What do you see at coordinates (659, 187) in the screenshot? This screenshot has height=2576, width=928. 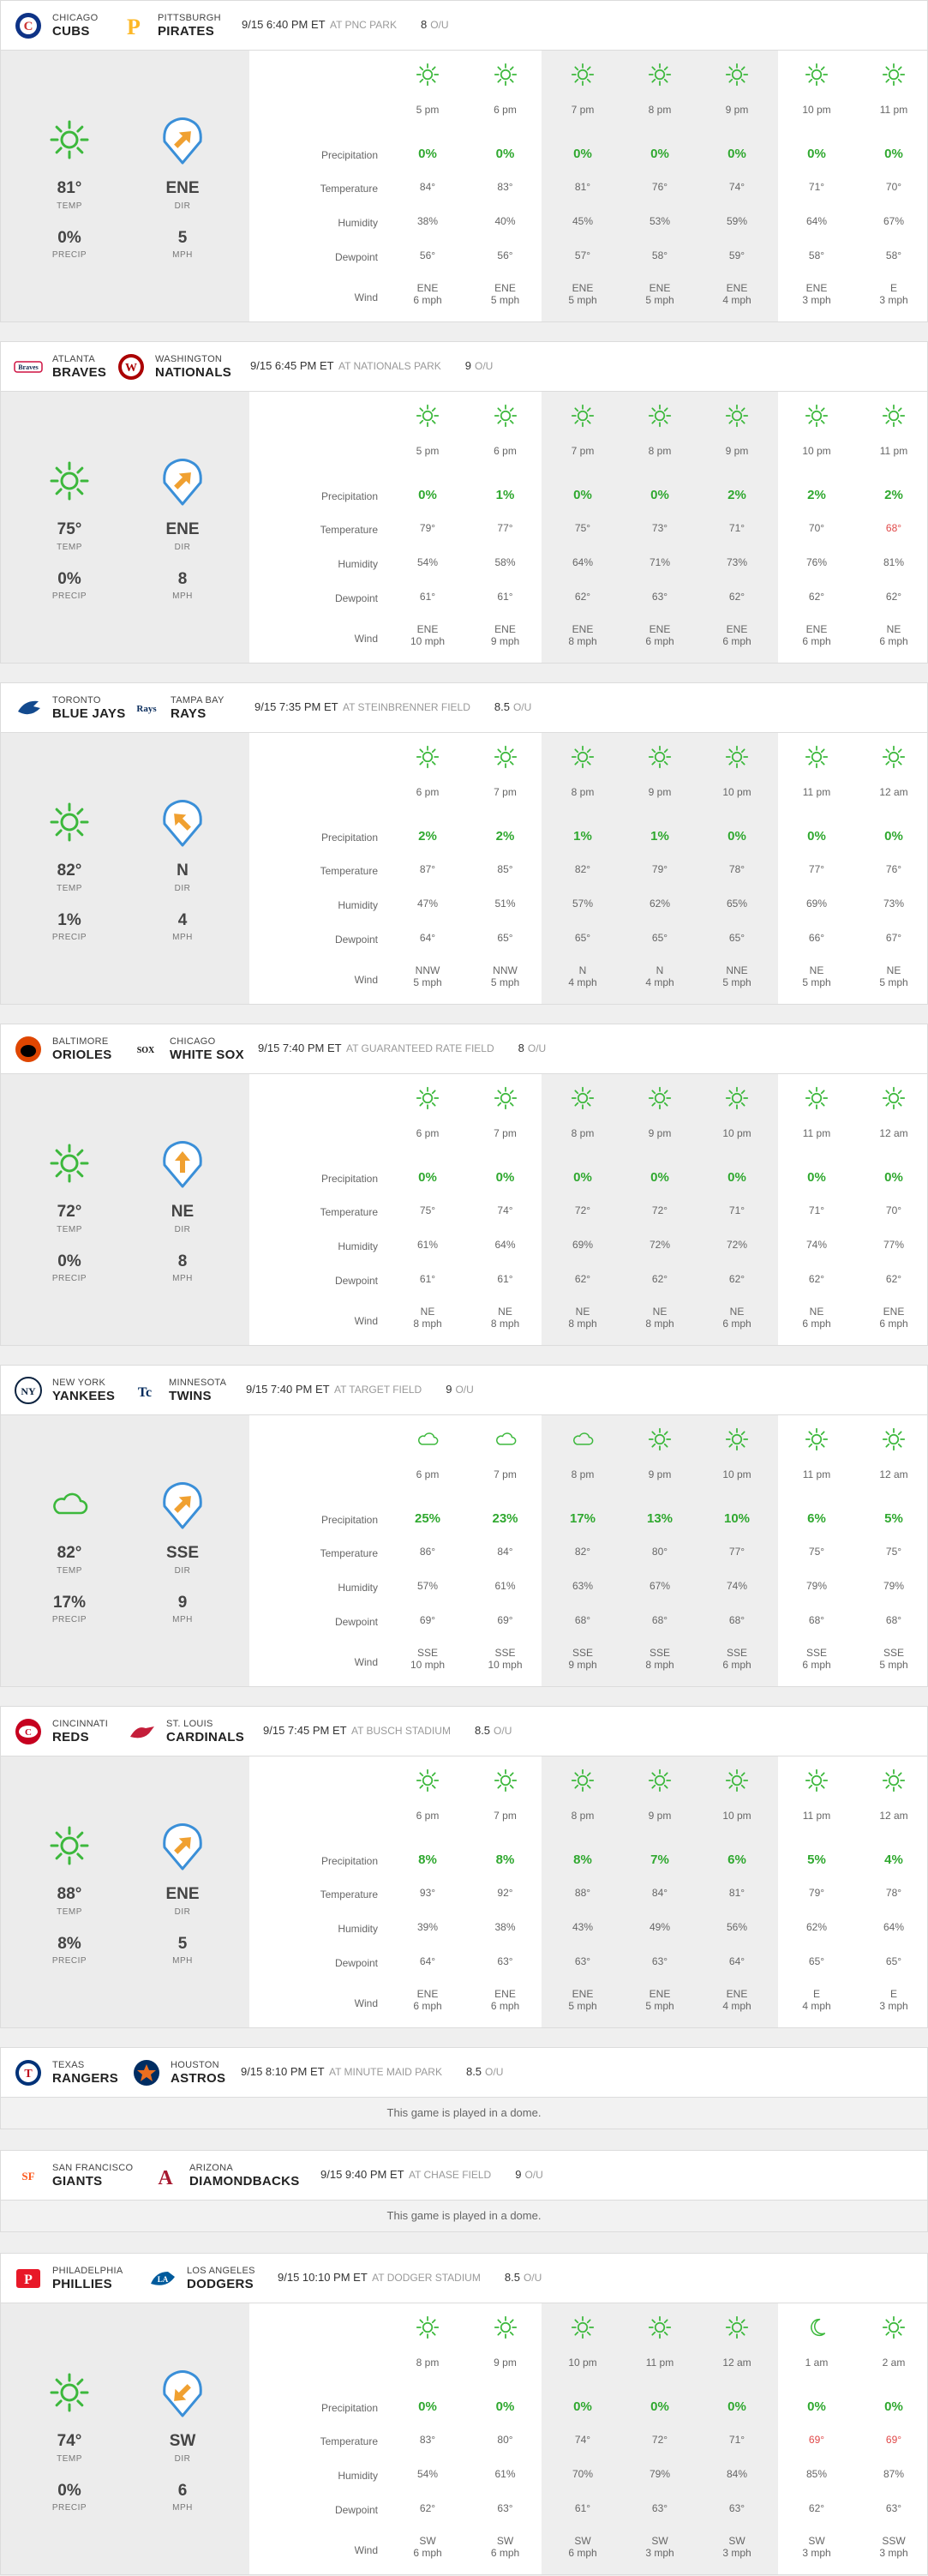 I see `hour-temp: 76°` at bounding box center [659, 187].